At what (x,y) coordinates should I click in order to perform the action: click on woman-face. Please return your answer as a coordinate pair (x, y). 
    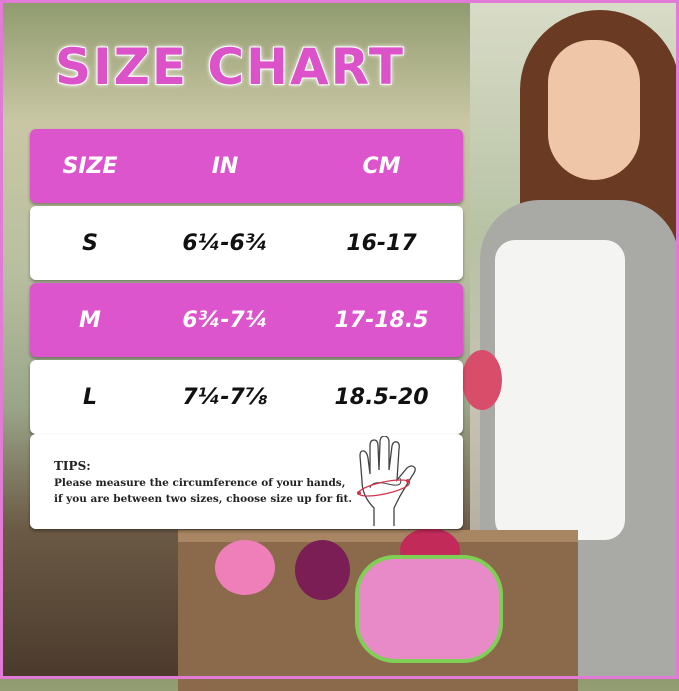
    Looking at the image, I should click on (594, 110).